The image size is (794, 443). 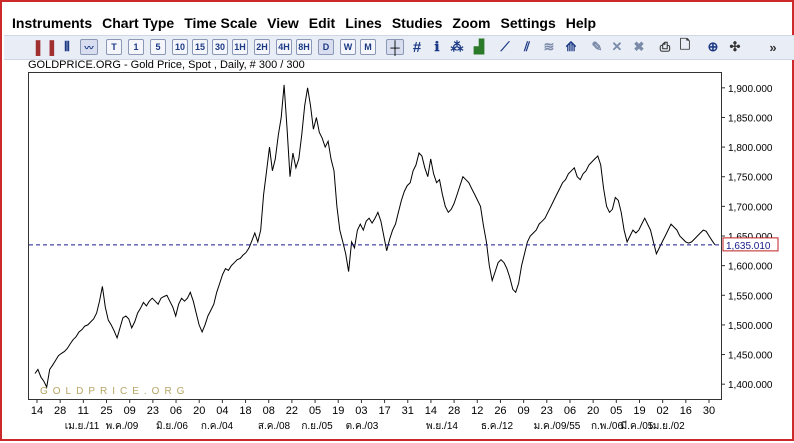 I want to click on menu-studies: Studies, so click(x=417, y=23).